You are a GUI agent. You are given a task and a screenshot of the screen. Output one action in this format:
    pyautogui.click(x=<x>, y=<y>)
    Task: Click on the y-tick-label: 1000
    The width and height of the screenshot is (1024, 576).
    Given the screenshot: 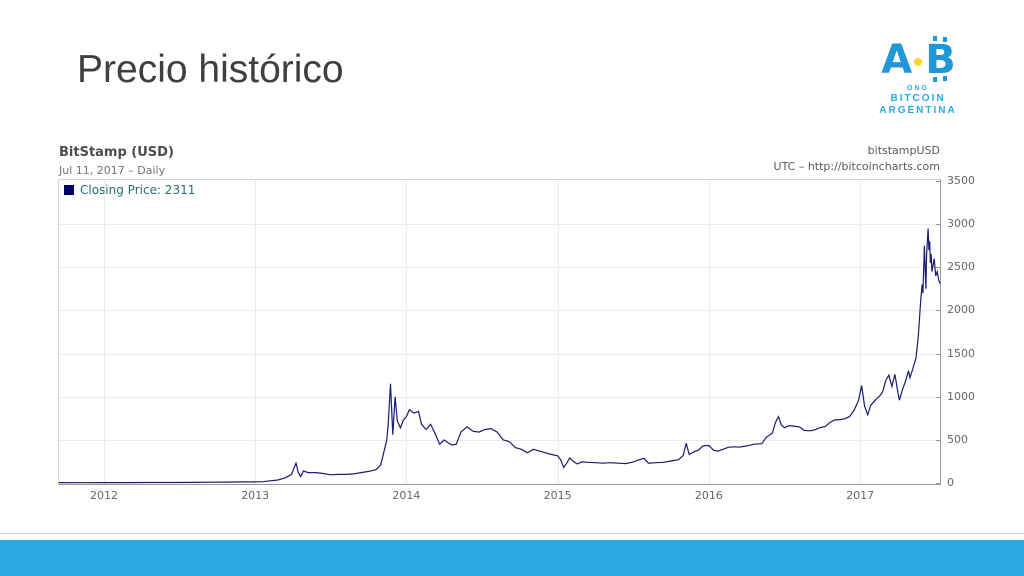 What is the action you would take?
    pyautogui.click(x=961, y=396)
    